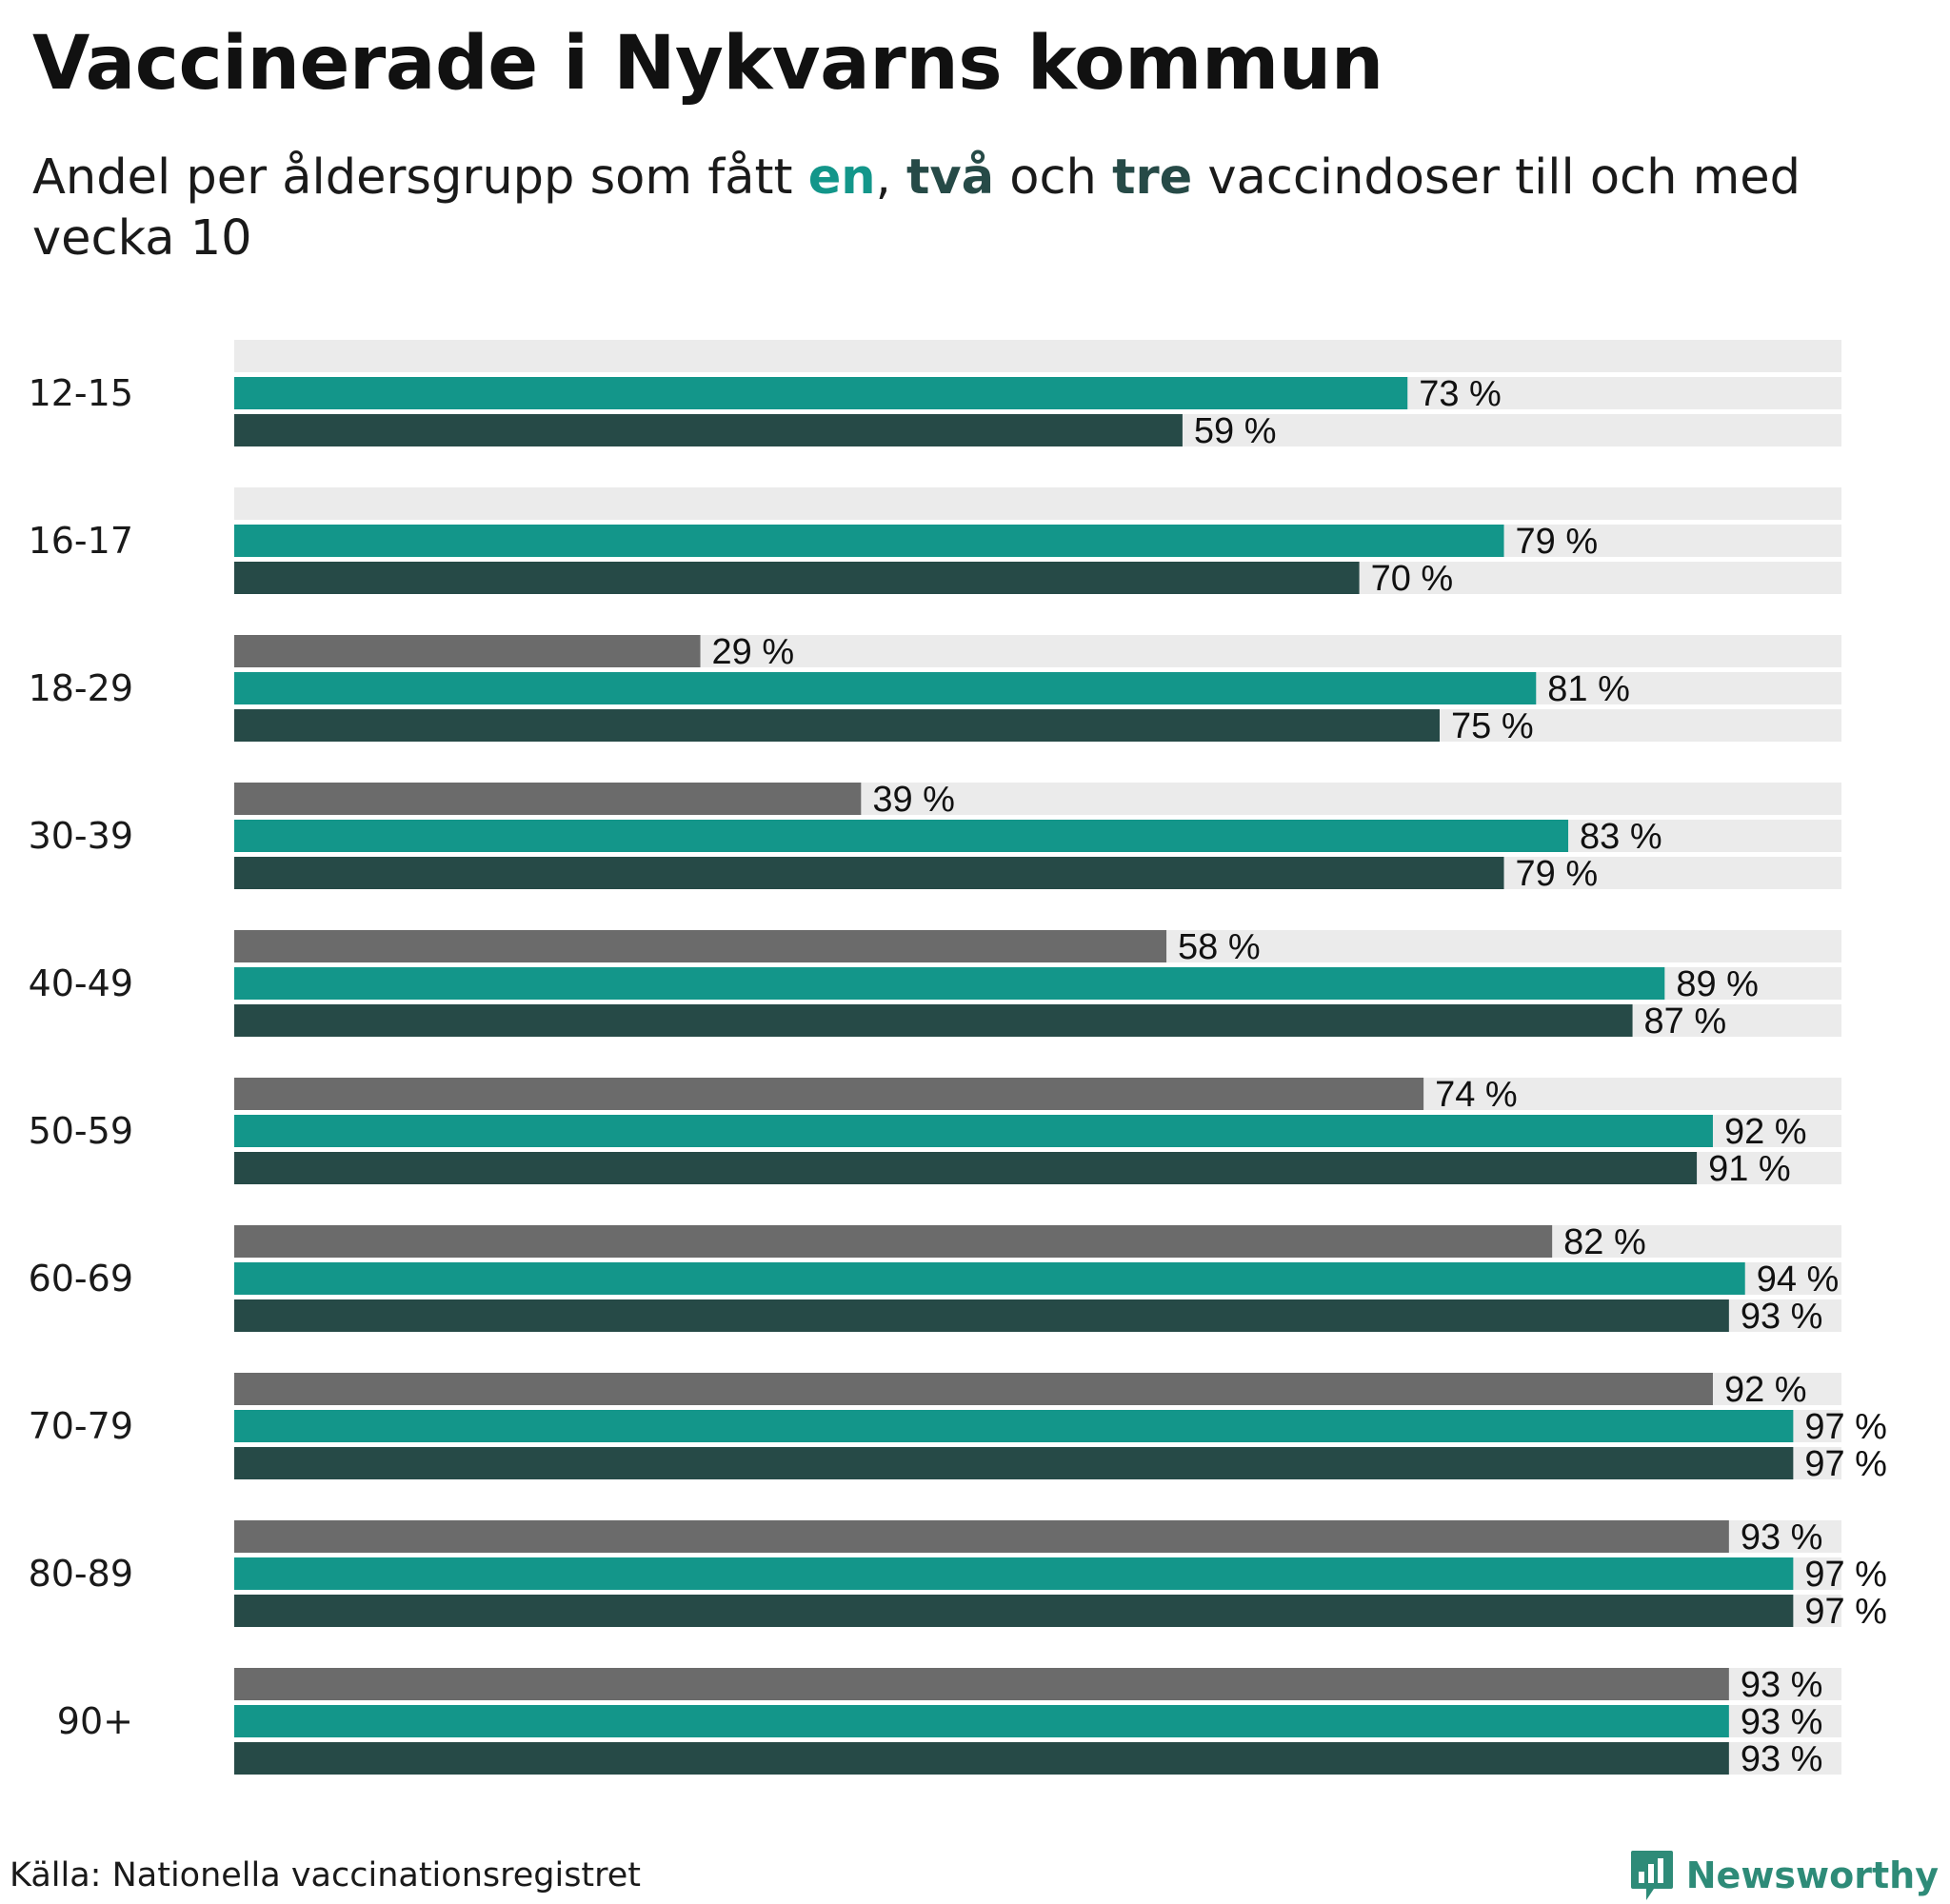 Image resolution: width=1950 pixels, height=1904 pixels. I want to click on category-label-18-29: 18-29, so click(81, 688).